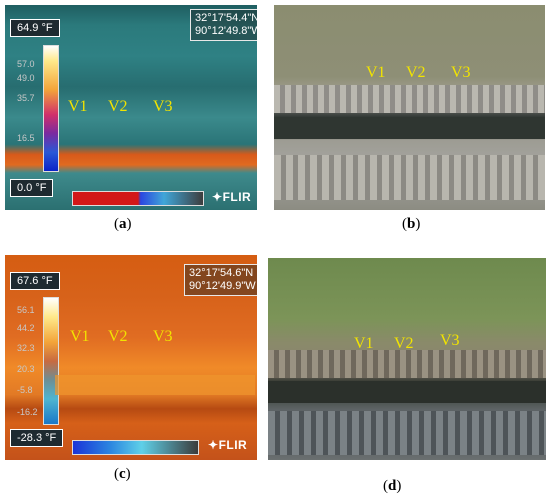 Image resolution: width=550 pixels, height=499 pixels. I want to click on scale-tick: 44.2, so click(26, 328).